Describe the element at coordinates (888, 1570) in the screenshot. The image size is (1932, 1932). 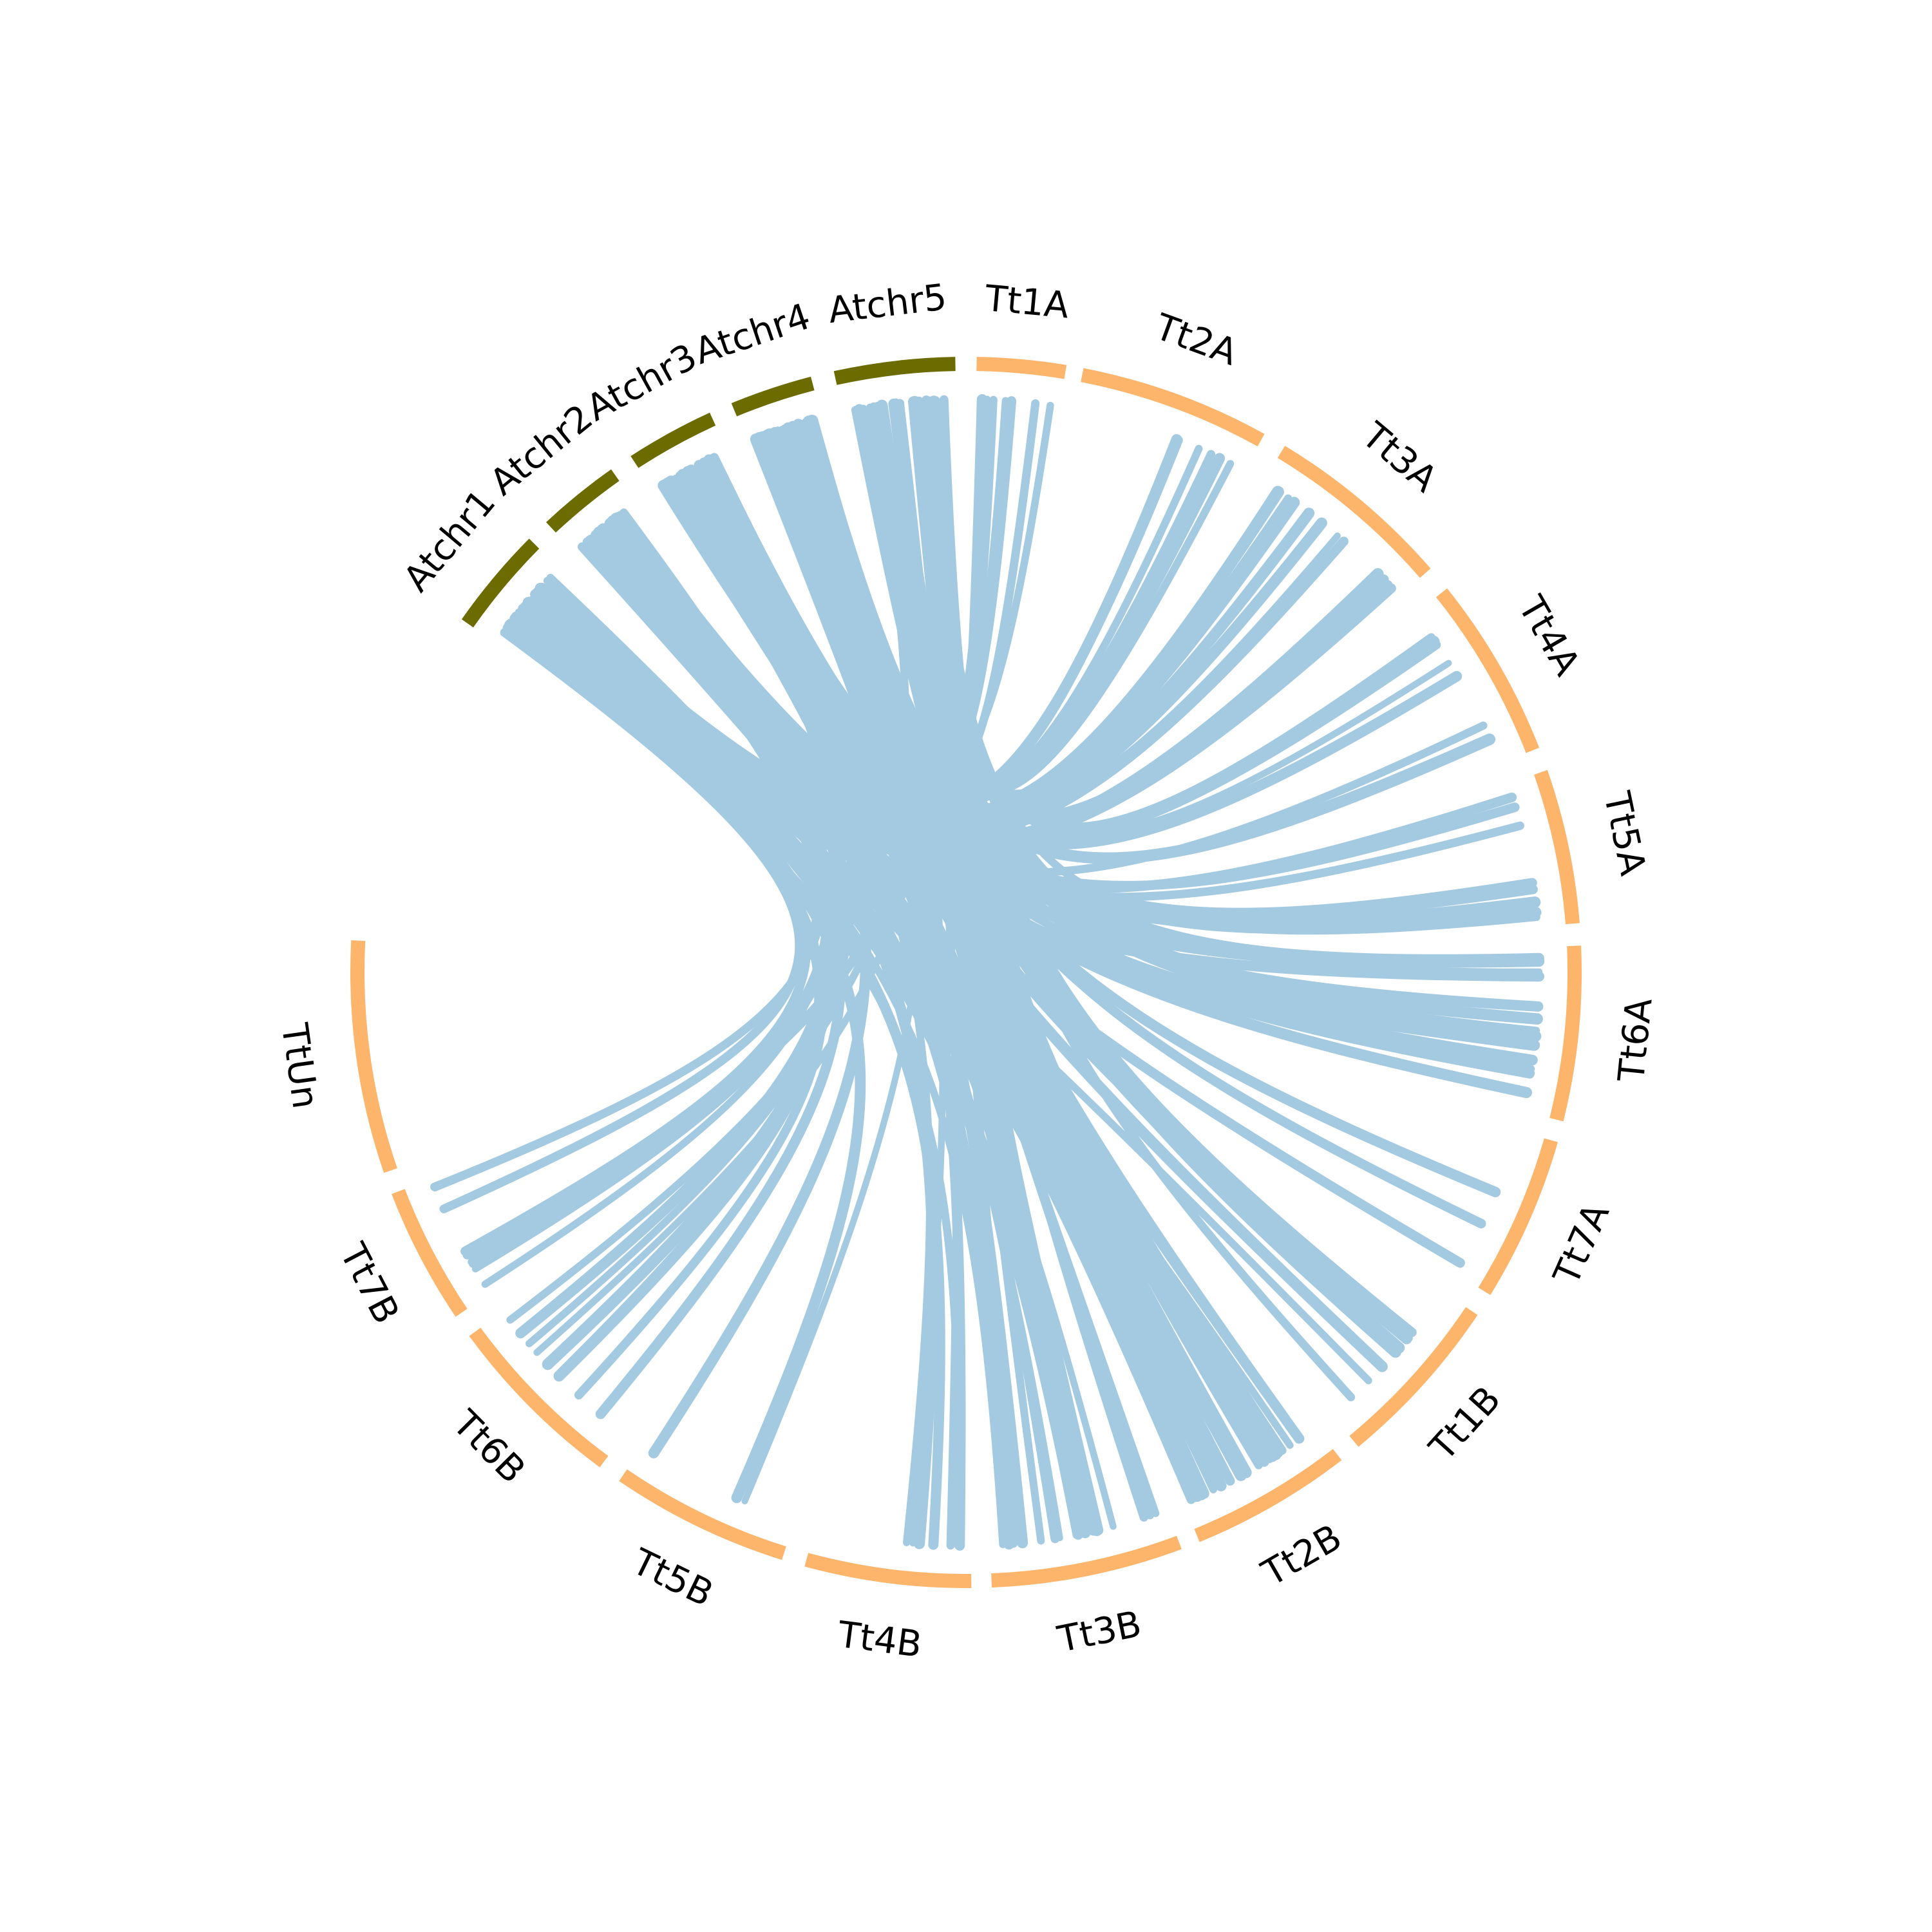
I see `chromosome-arc-tt4b` at that location.